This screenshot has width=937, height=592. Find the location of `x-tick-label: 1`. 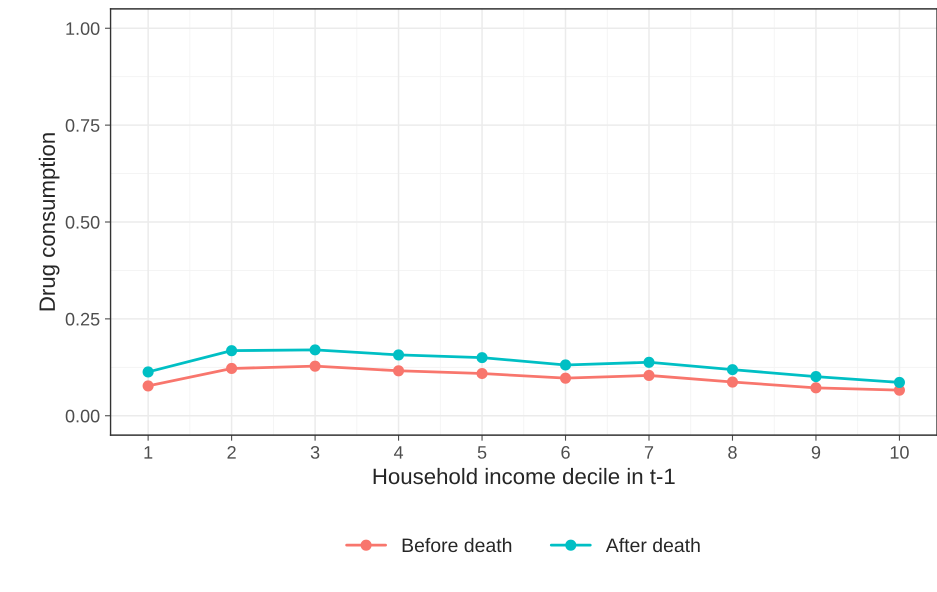

x-tick-label: 1 is located at coordinates (148, 452).